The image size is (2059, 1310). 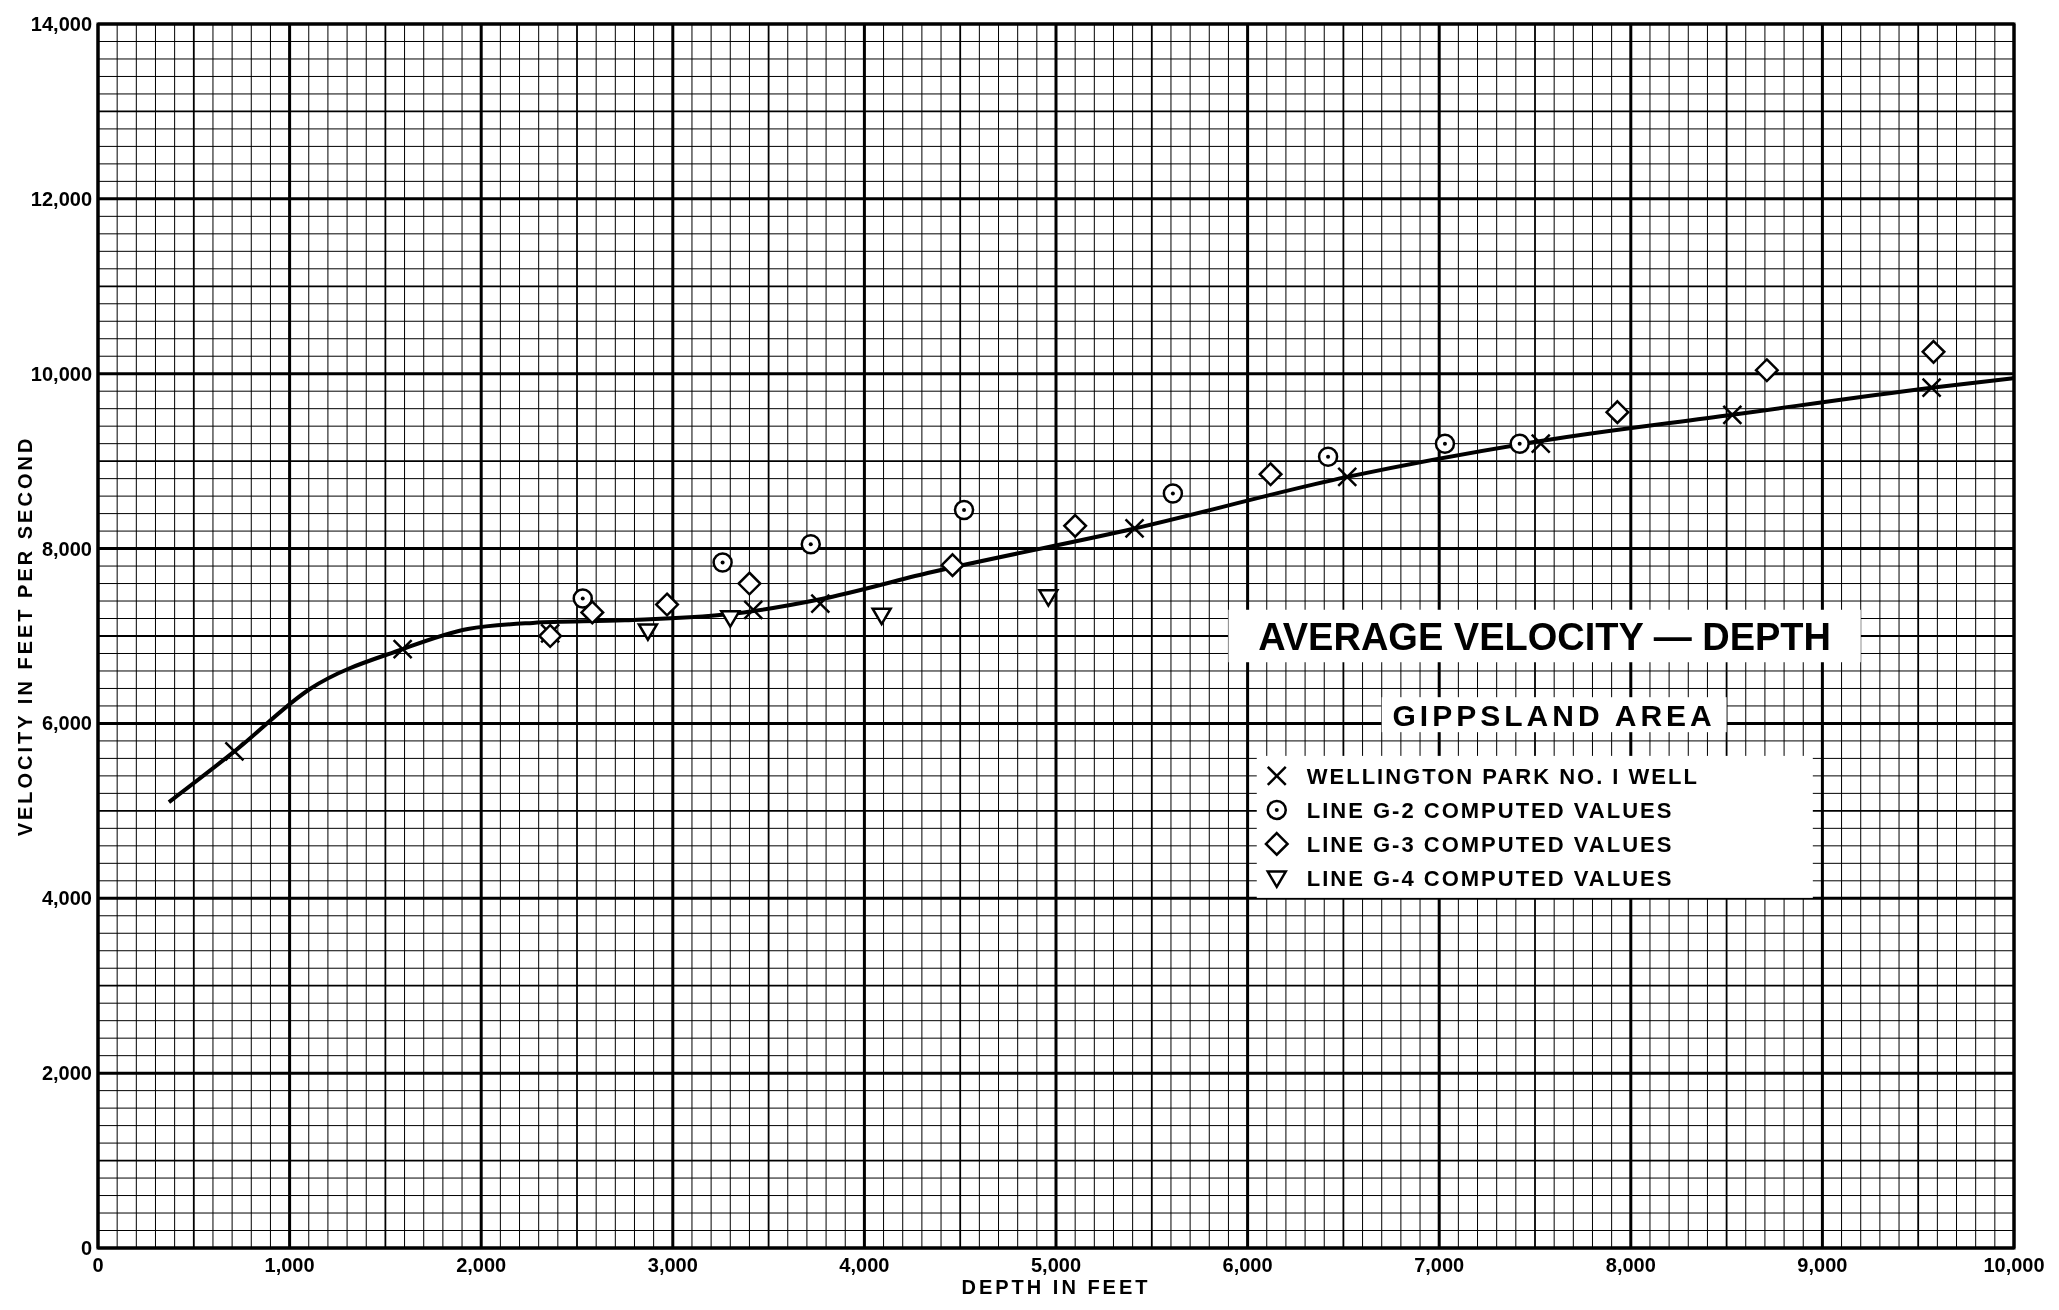 What do you see at coordinates (1490, 810) in the screenshot?
I see `legend-label: LINE G-2 COMPUTED VALUES` at bounding box center [1490, 810].